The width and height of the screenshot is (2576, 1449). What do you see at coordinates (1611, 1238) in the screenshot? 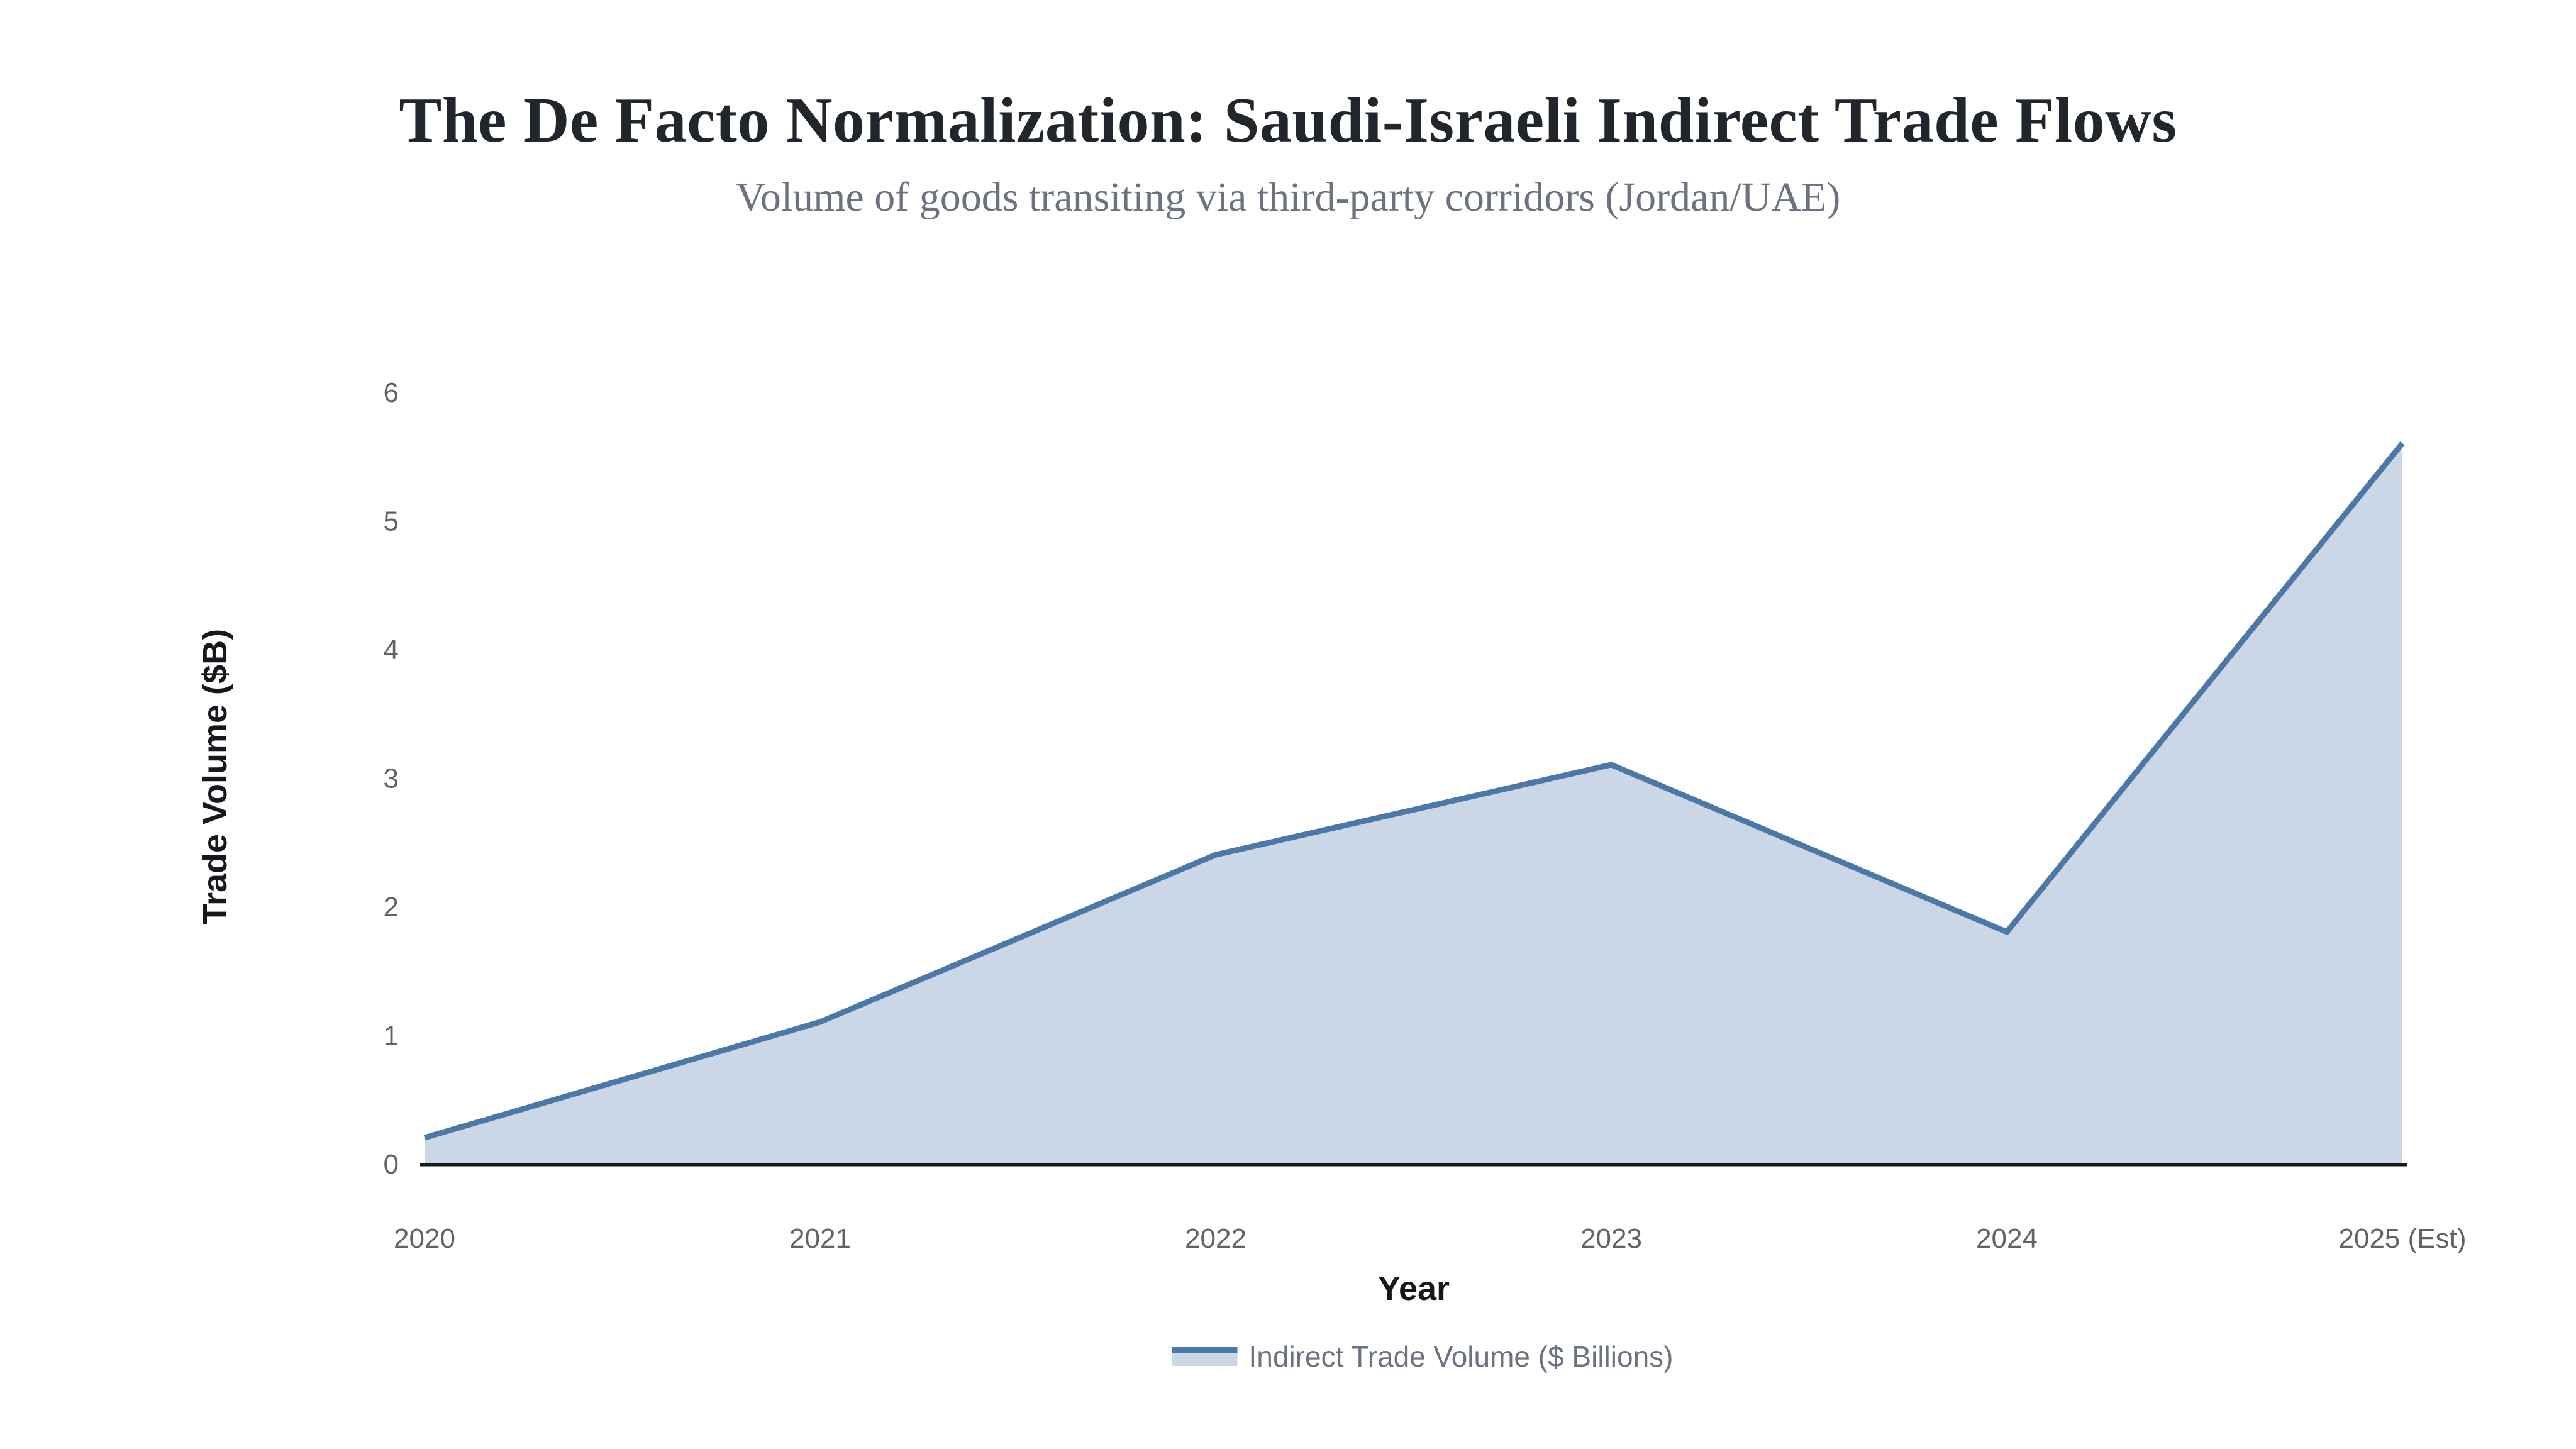
I see `x-tick-label: 2023` at bounding box center [1611, 1238].